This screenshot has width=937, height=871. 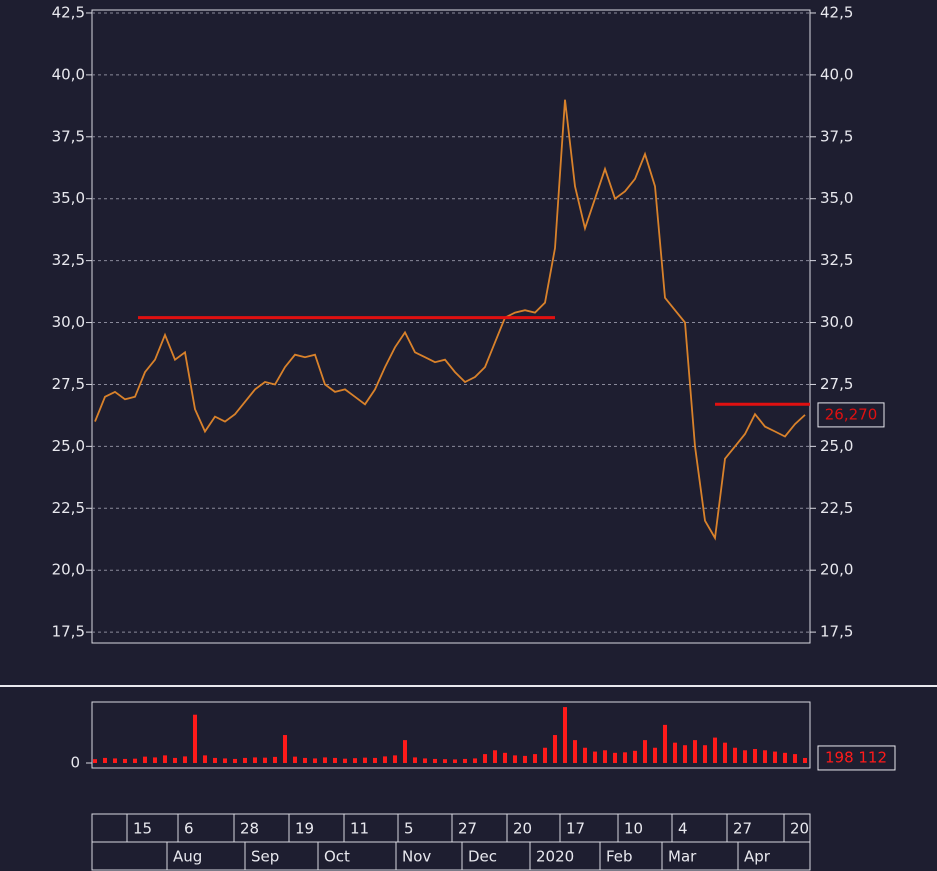 What do you see at coordinates (68, 12) in the screenshot?
I see `y-tick-label: 42,5` at bounding box center [68, 12].